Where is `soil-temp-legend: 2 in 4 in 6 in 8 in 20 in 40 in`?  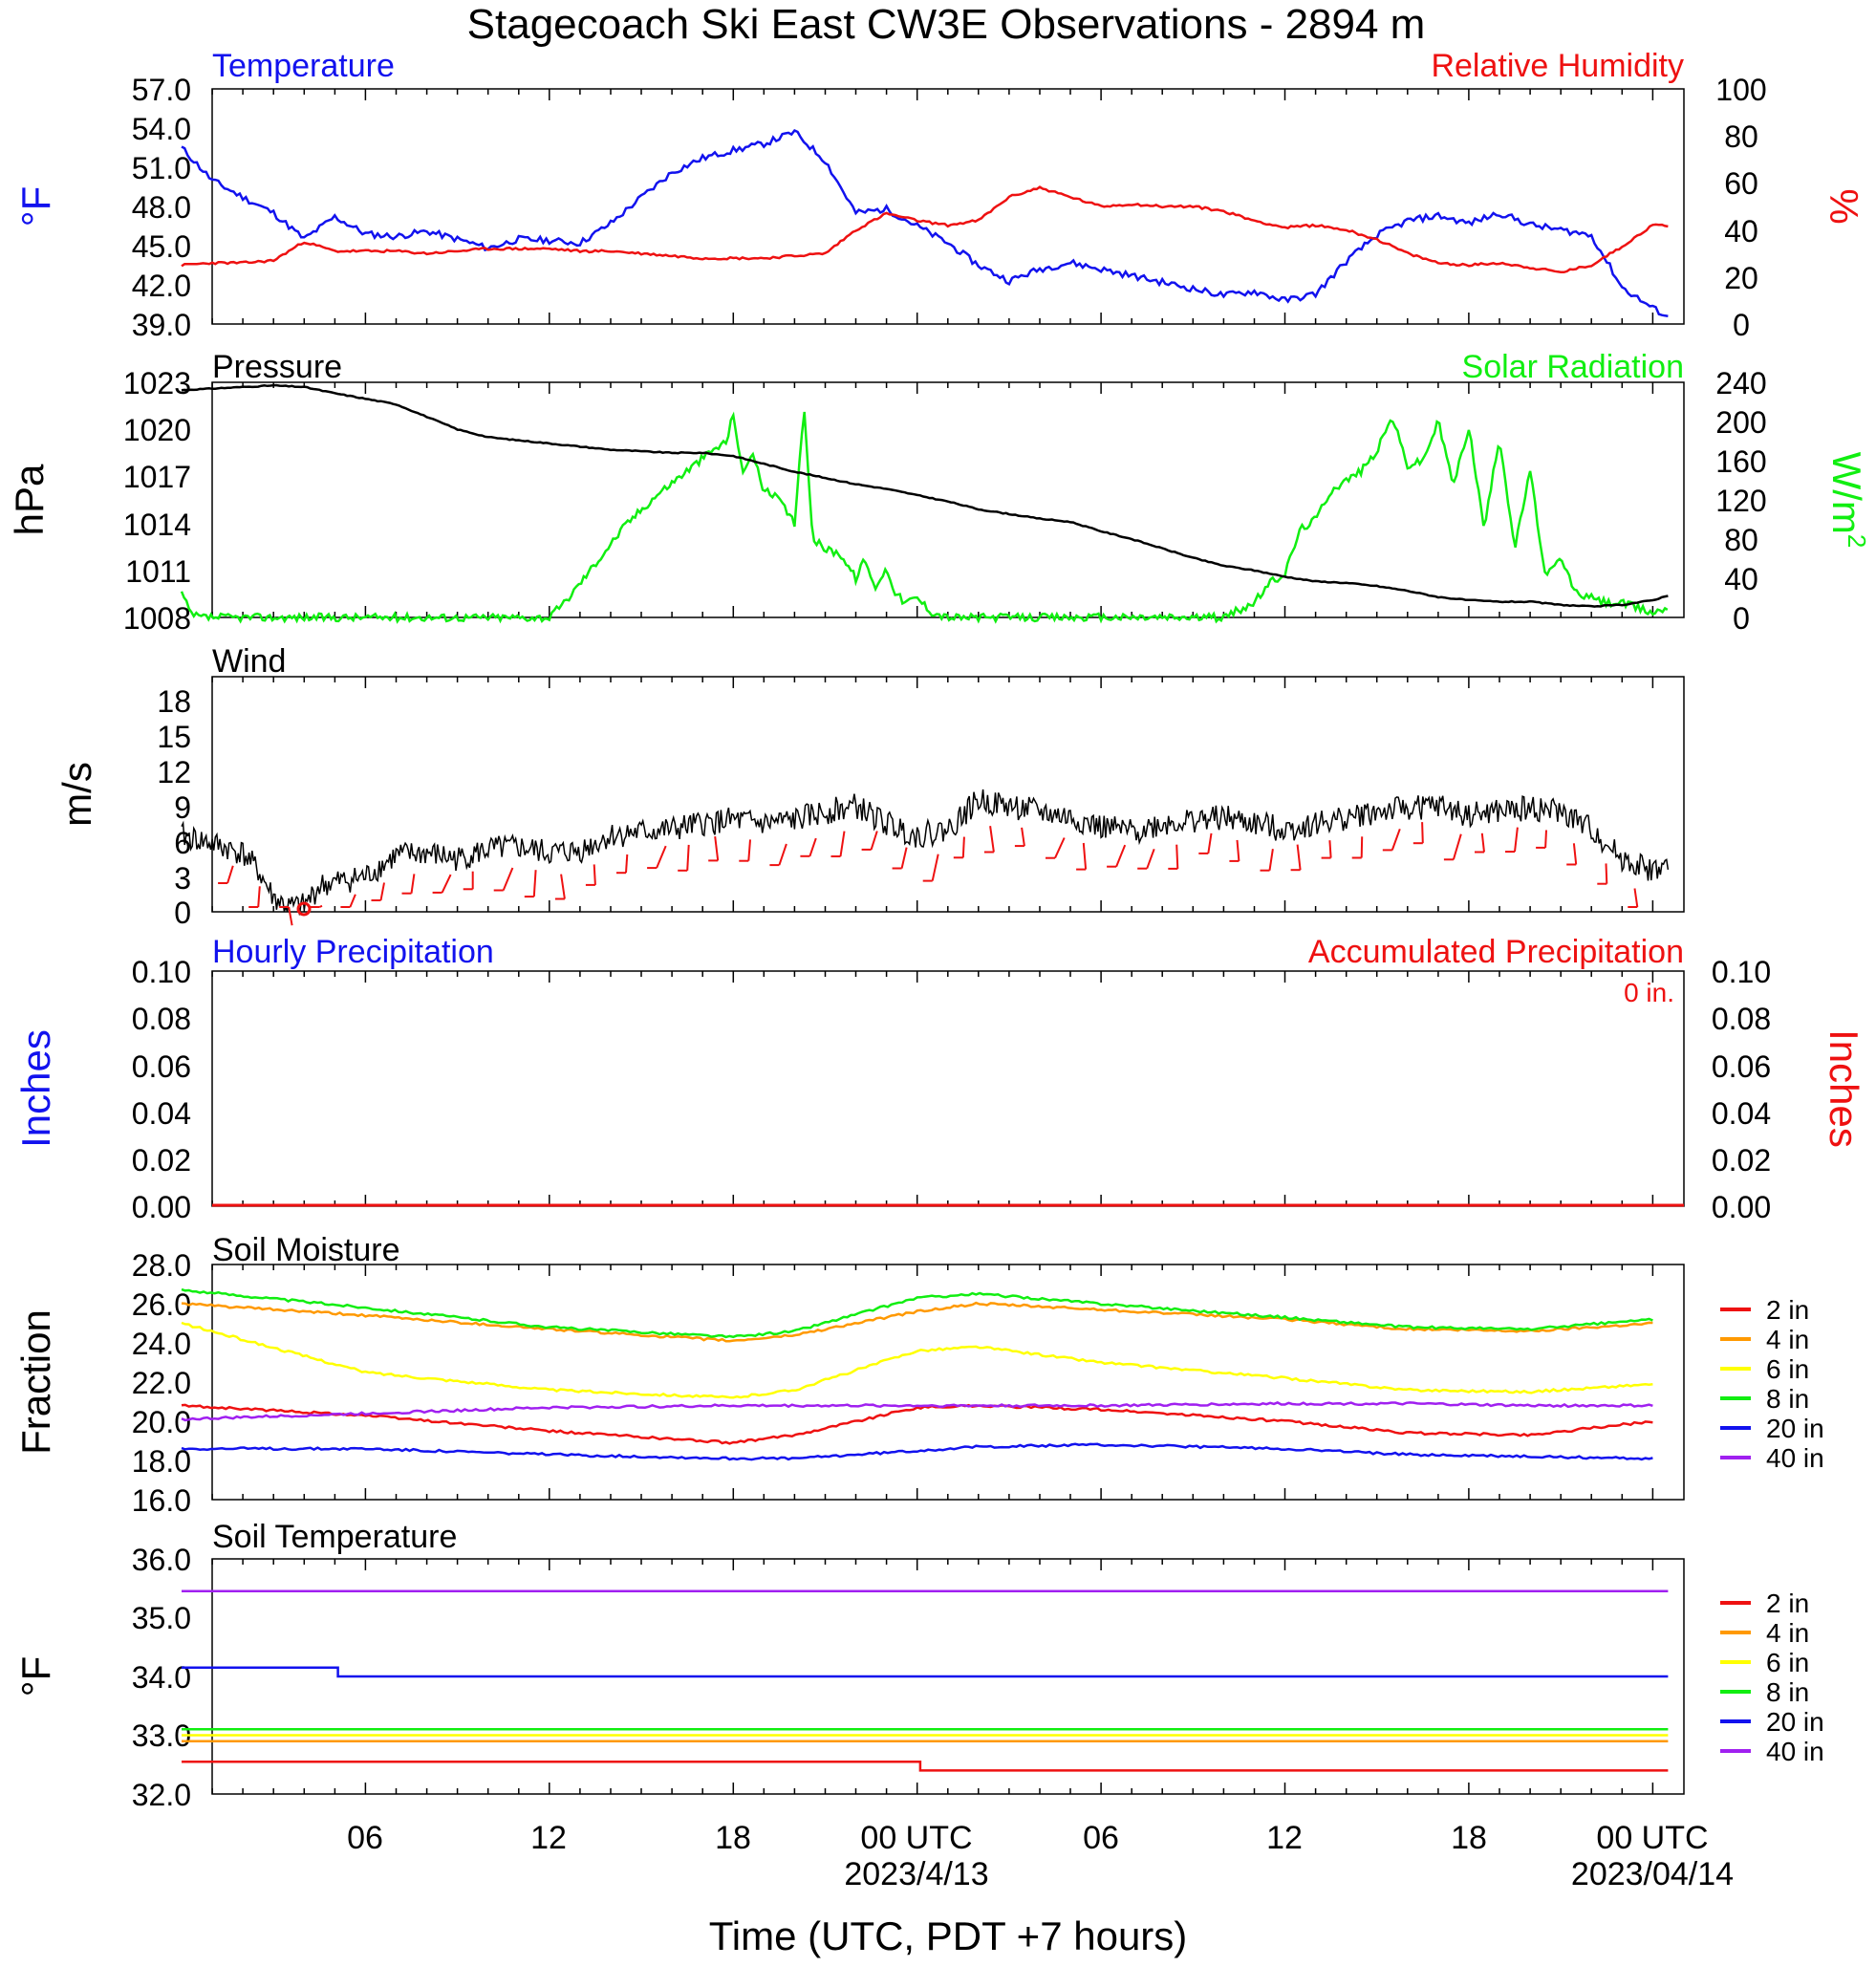
soil-temp-legend: 2 in 4 in 6 in 8 in 20 in 40 in is located at coordinates (1772, 1677).